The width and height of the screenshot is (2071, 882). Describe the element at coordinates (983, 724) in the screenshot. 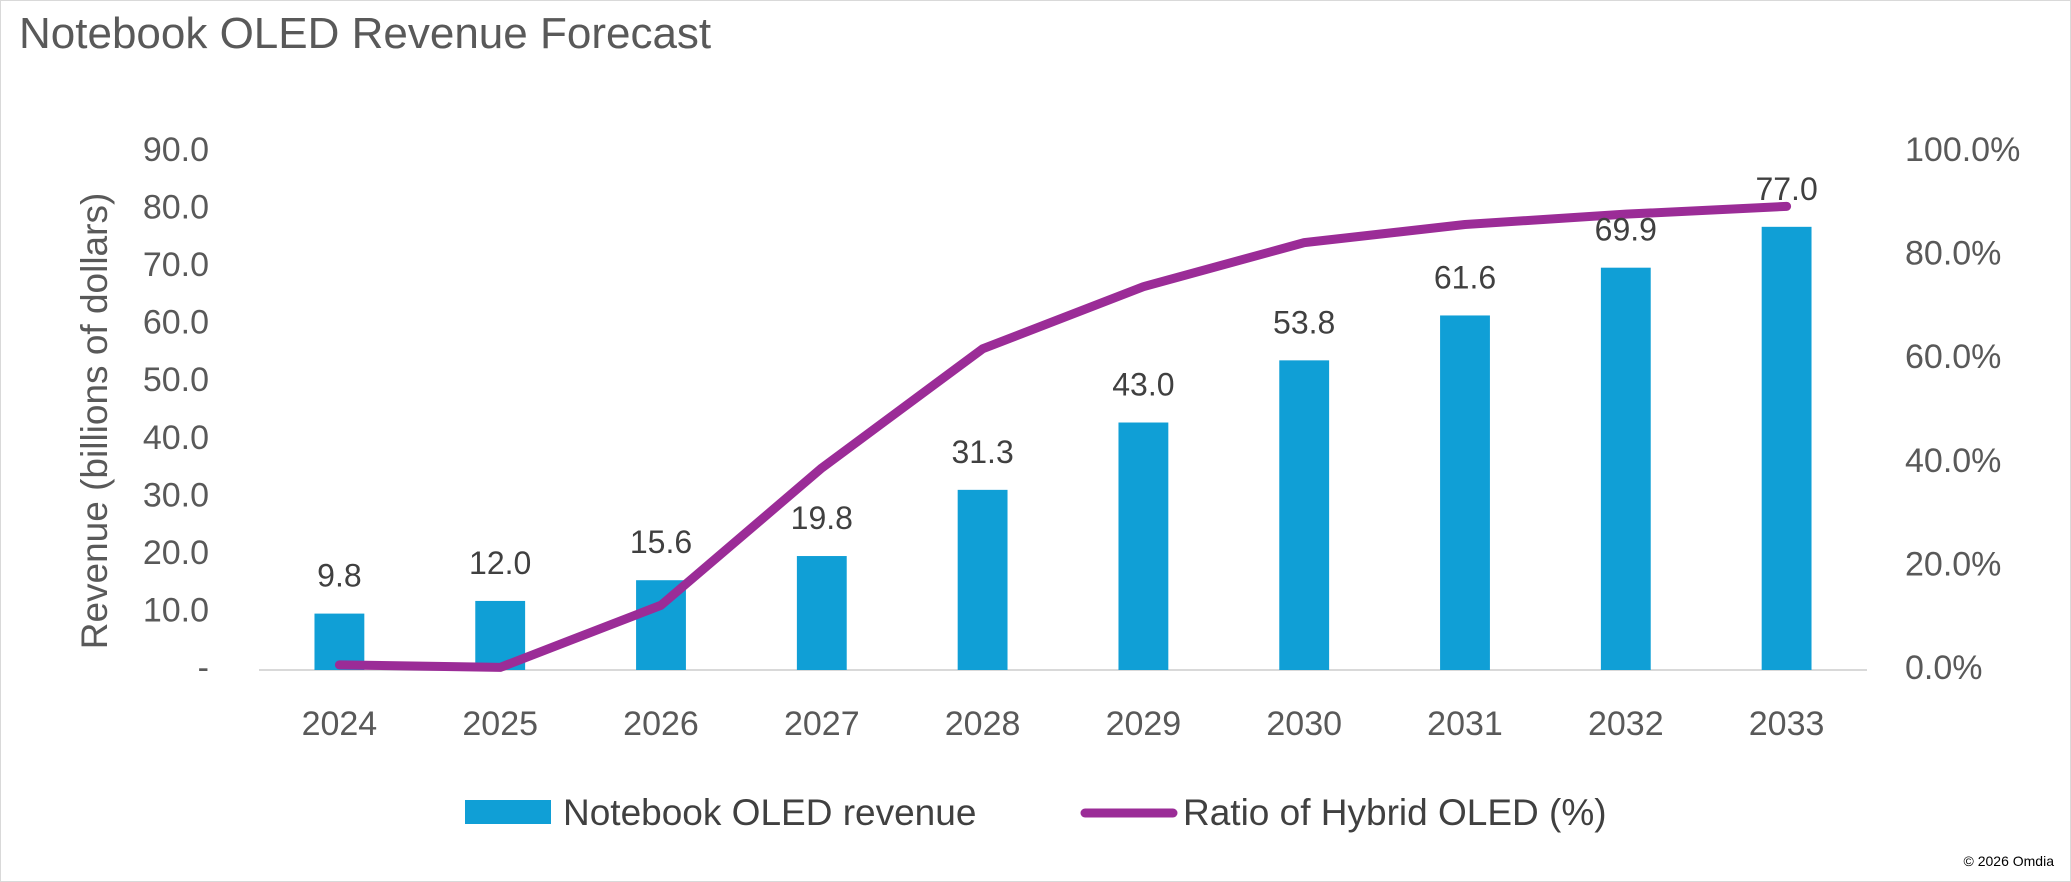

I see `x-tick-label: 2028` at that location.